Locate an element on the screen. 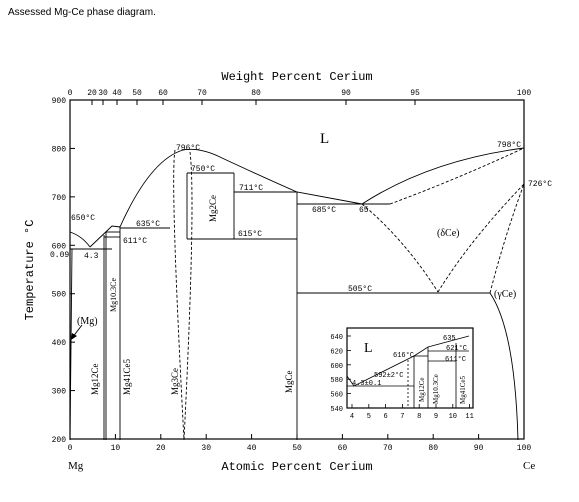 The image size is (579, 502). inset-boundaries is located at coordinates (408, 371).